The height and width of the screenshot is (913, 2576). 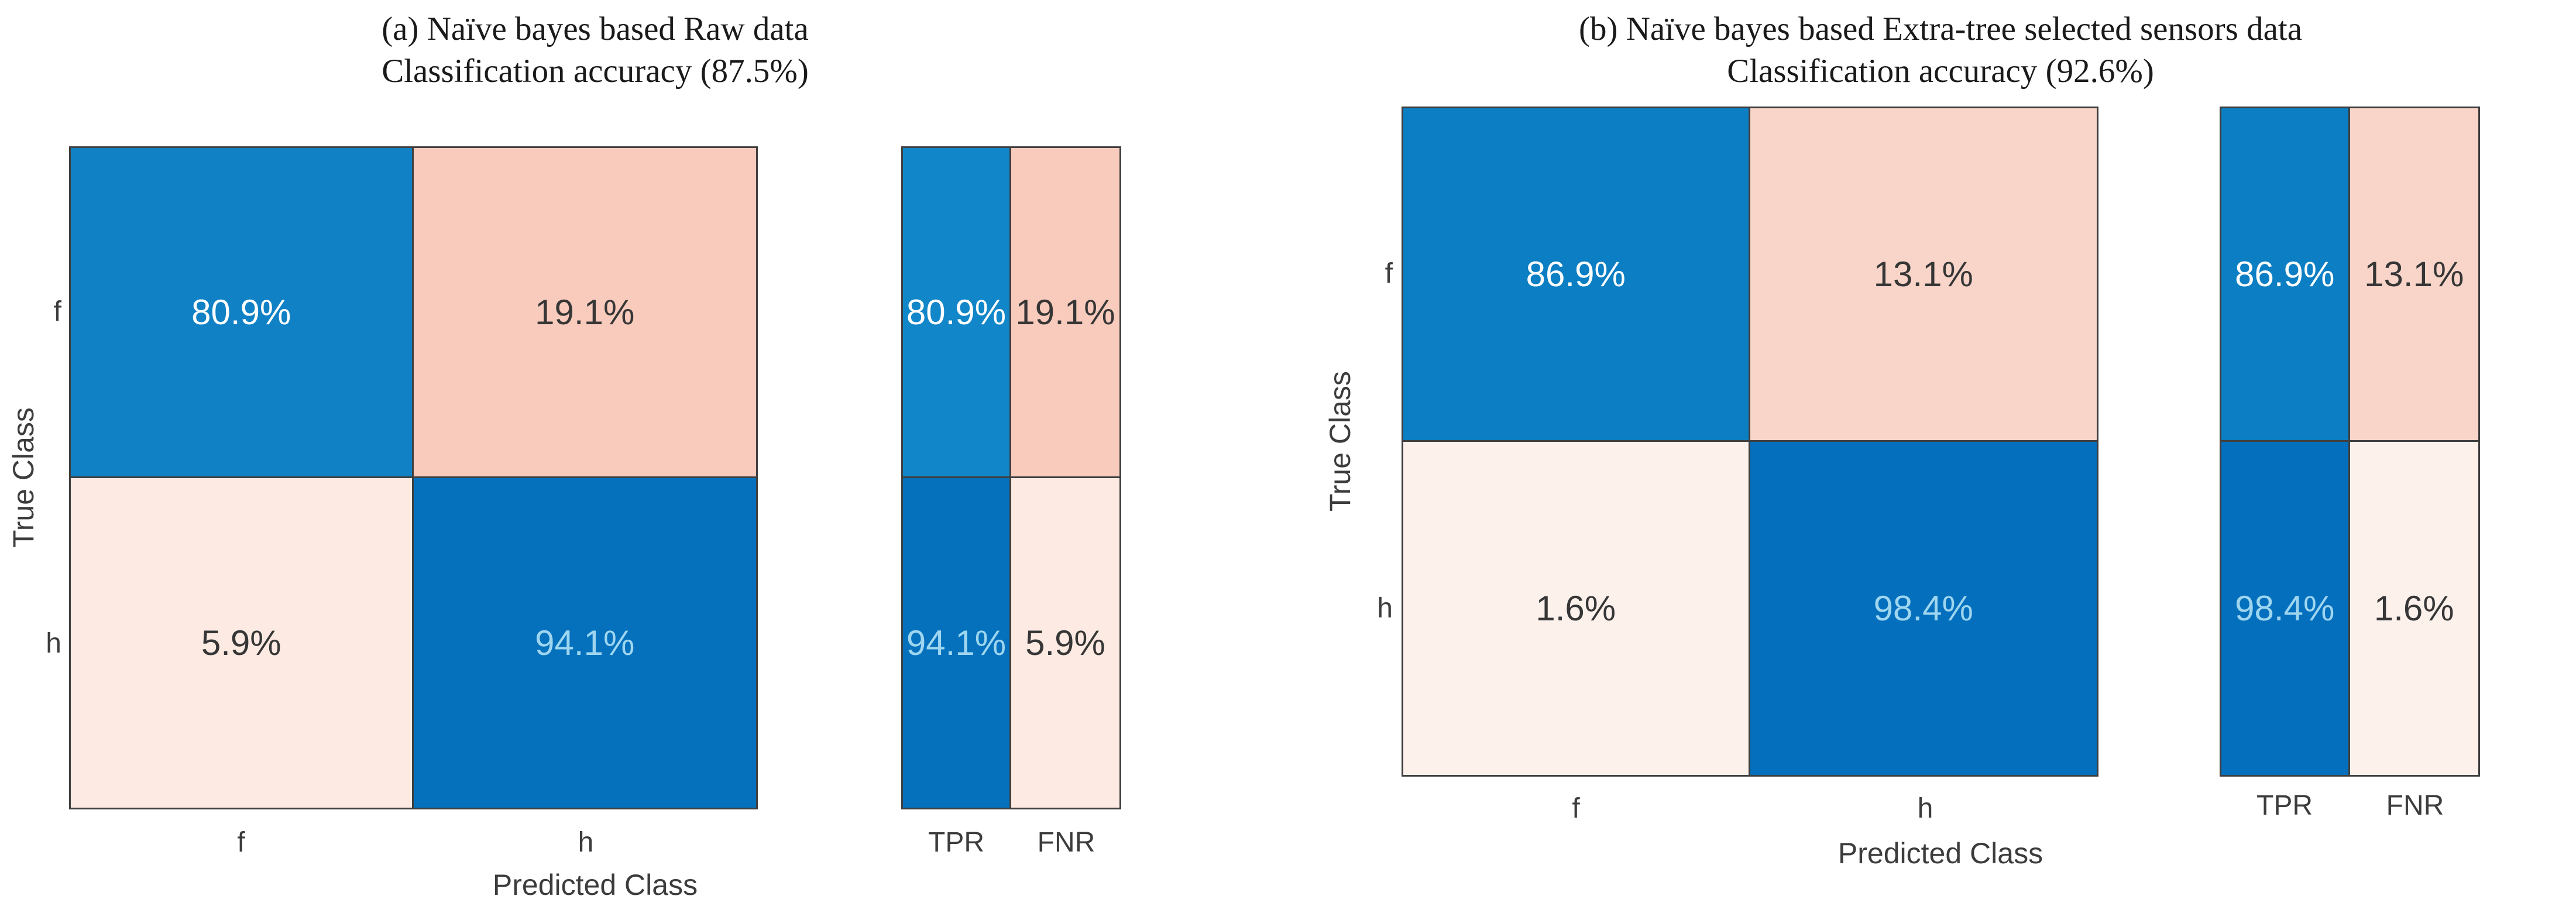 What do you see at coordinates (956, 842) in the screenshot?
I see `chart-a-summary-label-tpr: TPR` at bounding box center [956, 842].